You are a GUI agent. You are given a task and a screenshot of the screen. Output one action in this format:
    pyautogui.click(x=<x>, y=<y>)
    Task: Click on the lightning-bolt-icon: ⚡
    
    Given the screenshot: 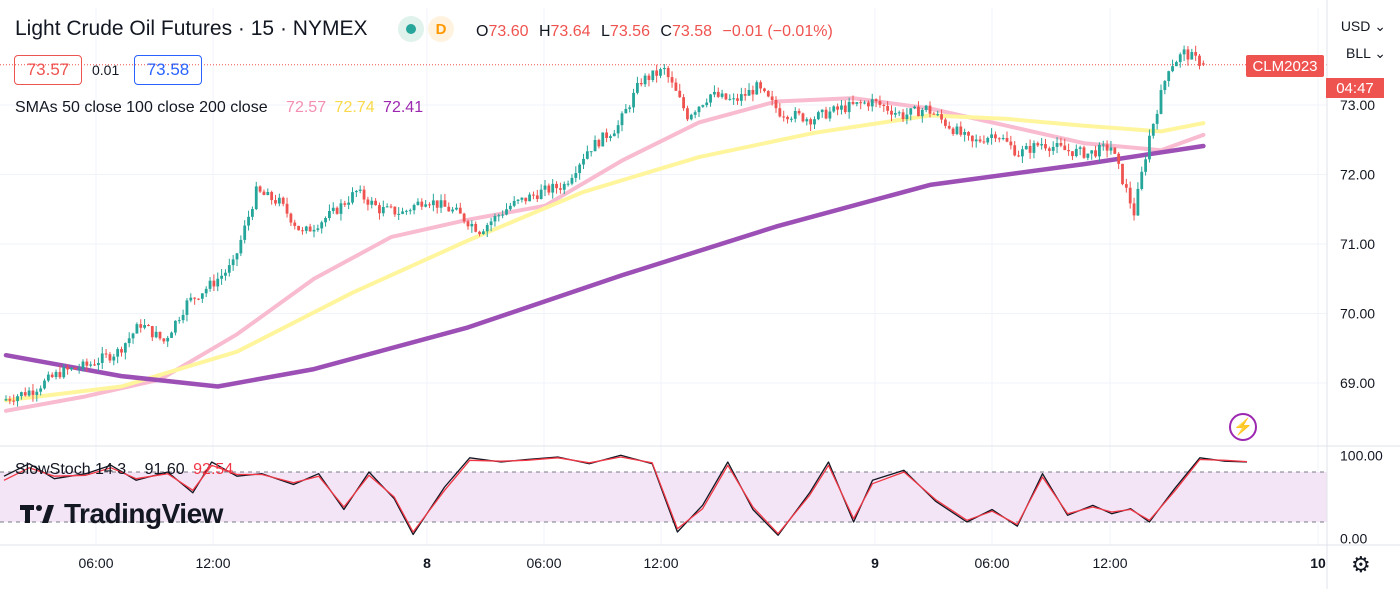 What is the action you would take?
    pyautogui.click(x=1243, y=427)
    